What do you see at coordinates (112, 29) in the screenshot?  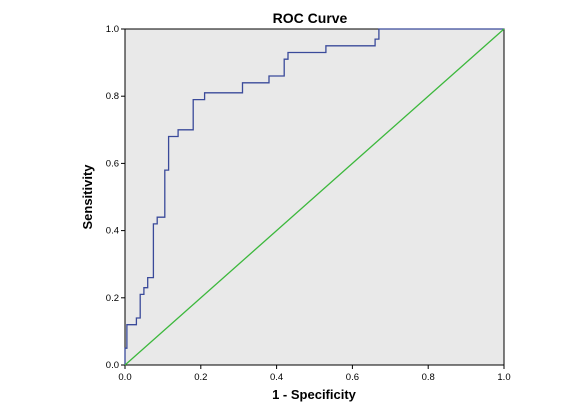 I see `y-tick-label-5: 1.0` at bounding box center [112, 29].